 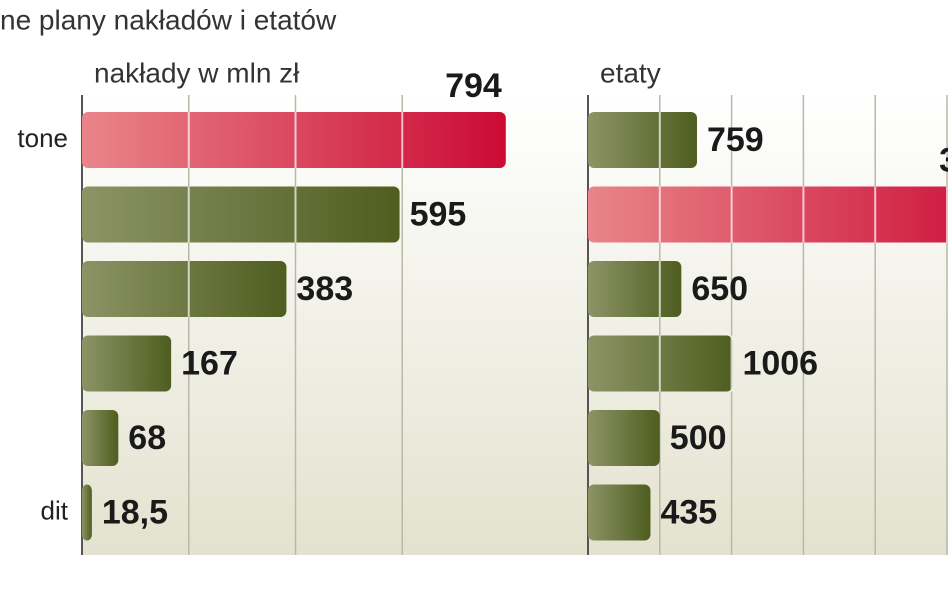 What do you see at coordinates (197, 72) in the screenshot?
I see `subtitle: nakłady w mln zł` at bounding box center [197, 72].